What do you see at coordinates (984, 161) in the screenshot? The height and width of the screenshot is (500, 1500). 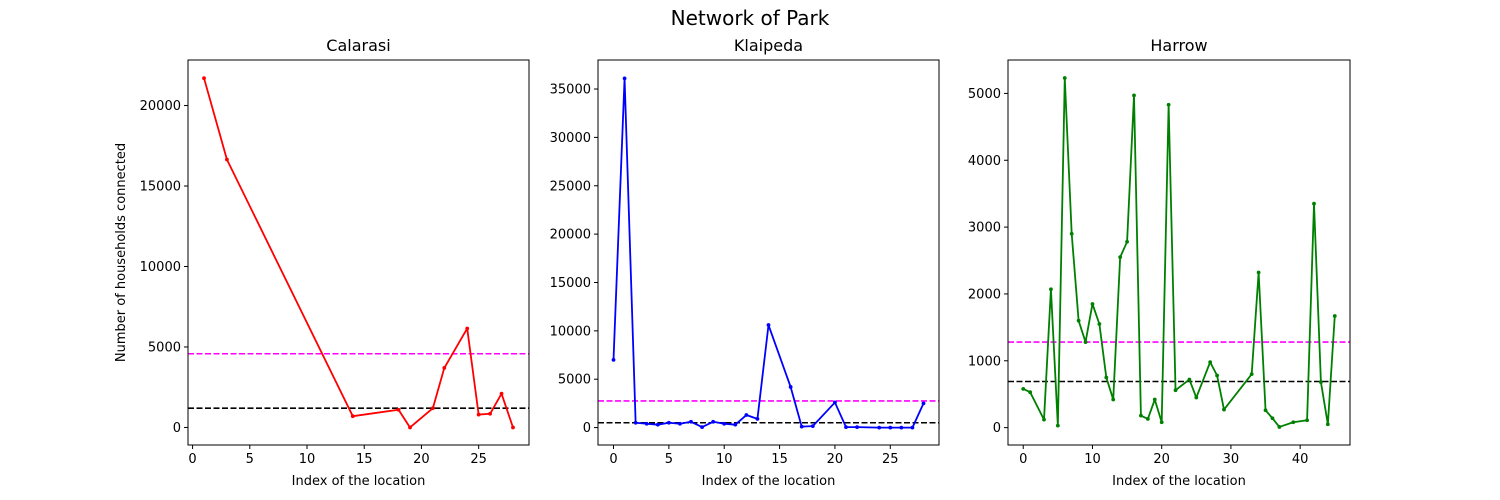 I see `y-tick-label: 4000` at bounding box center [984, 161].